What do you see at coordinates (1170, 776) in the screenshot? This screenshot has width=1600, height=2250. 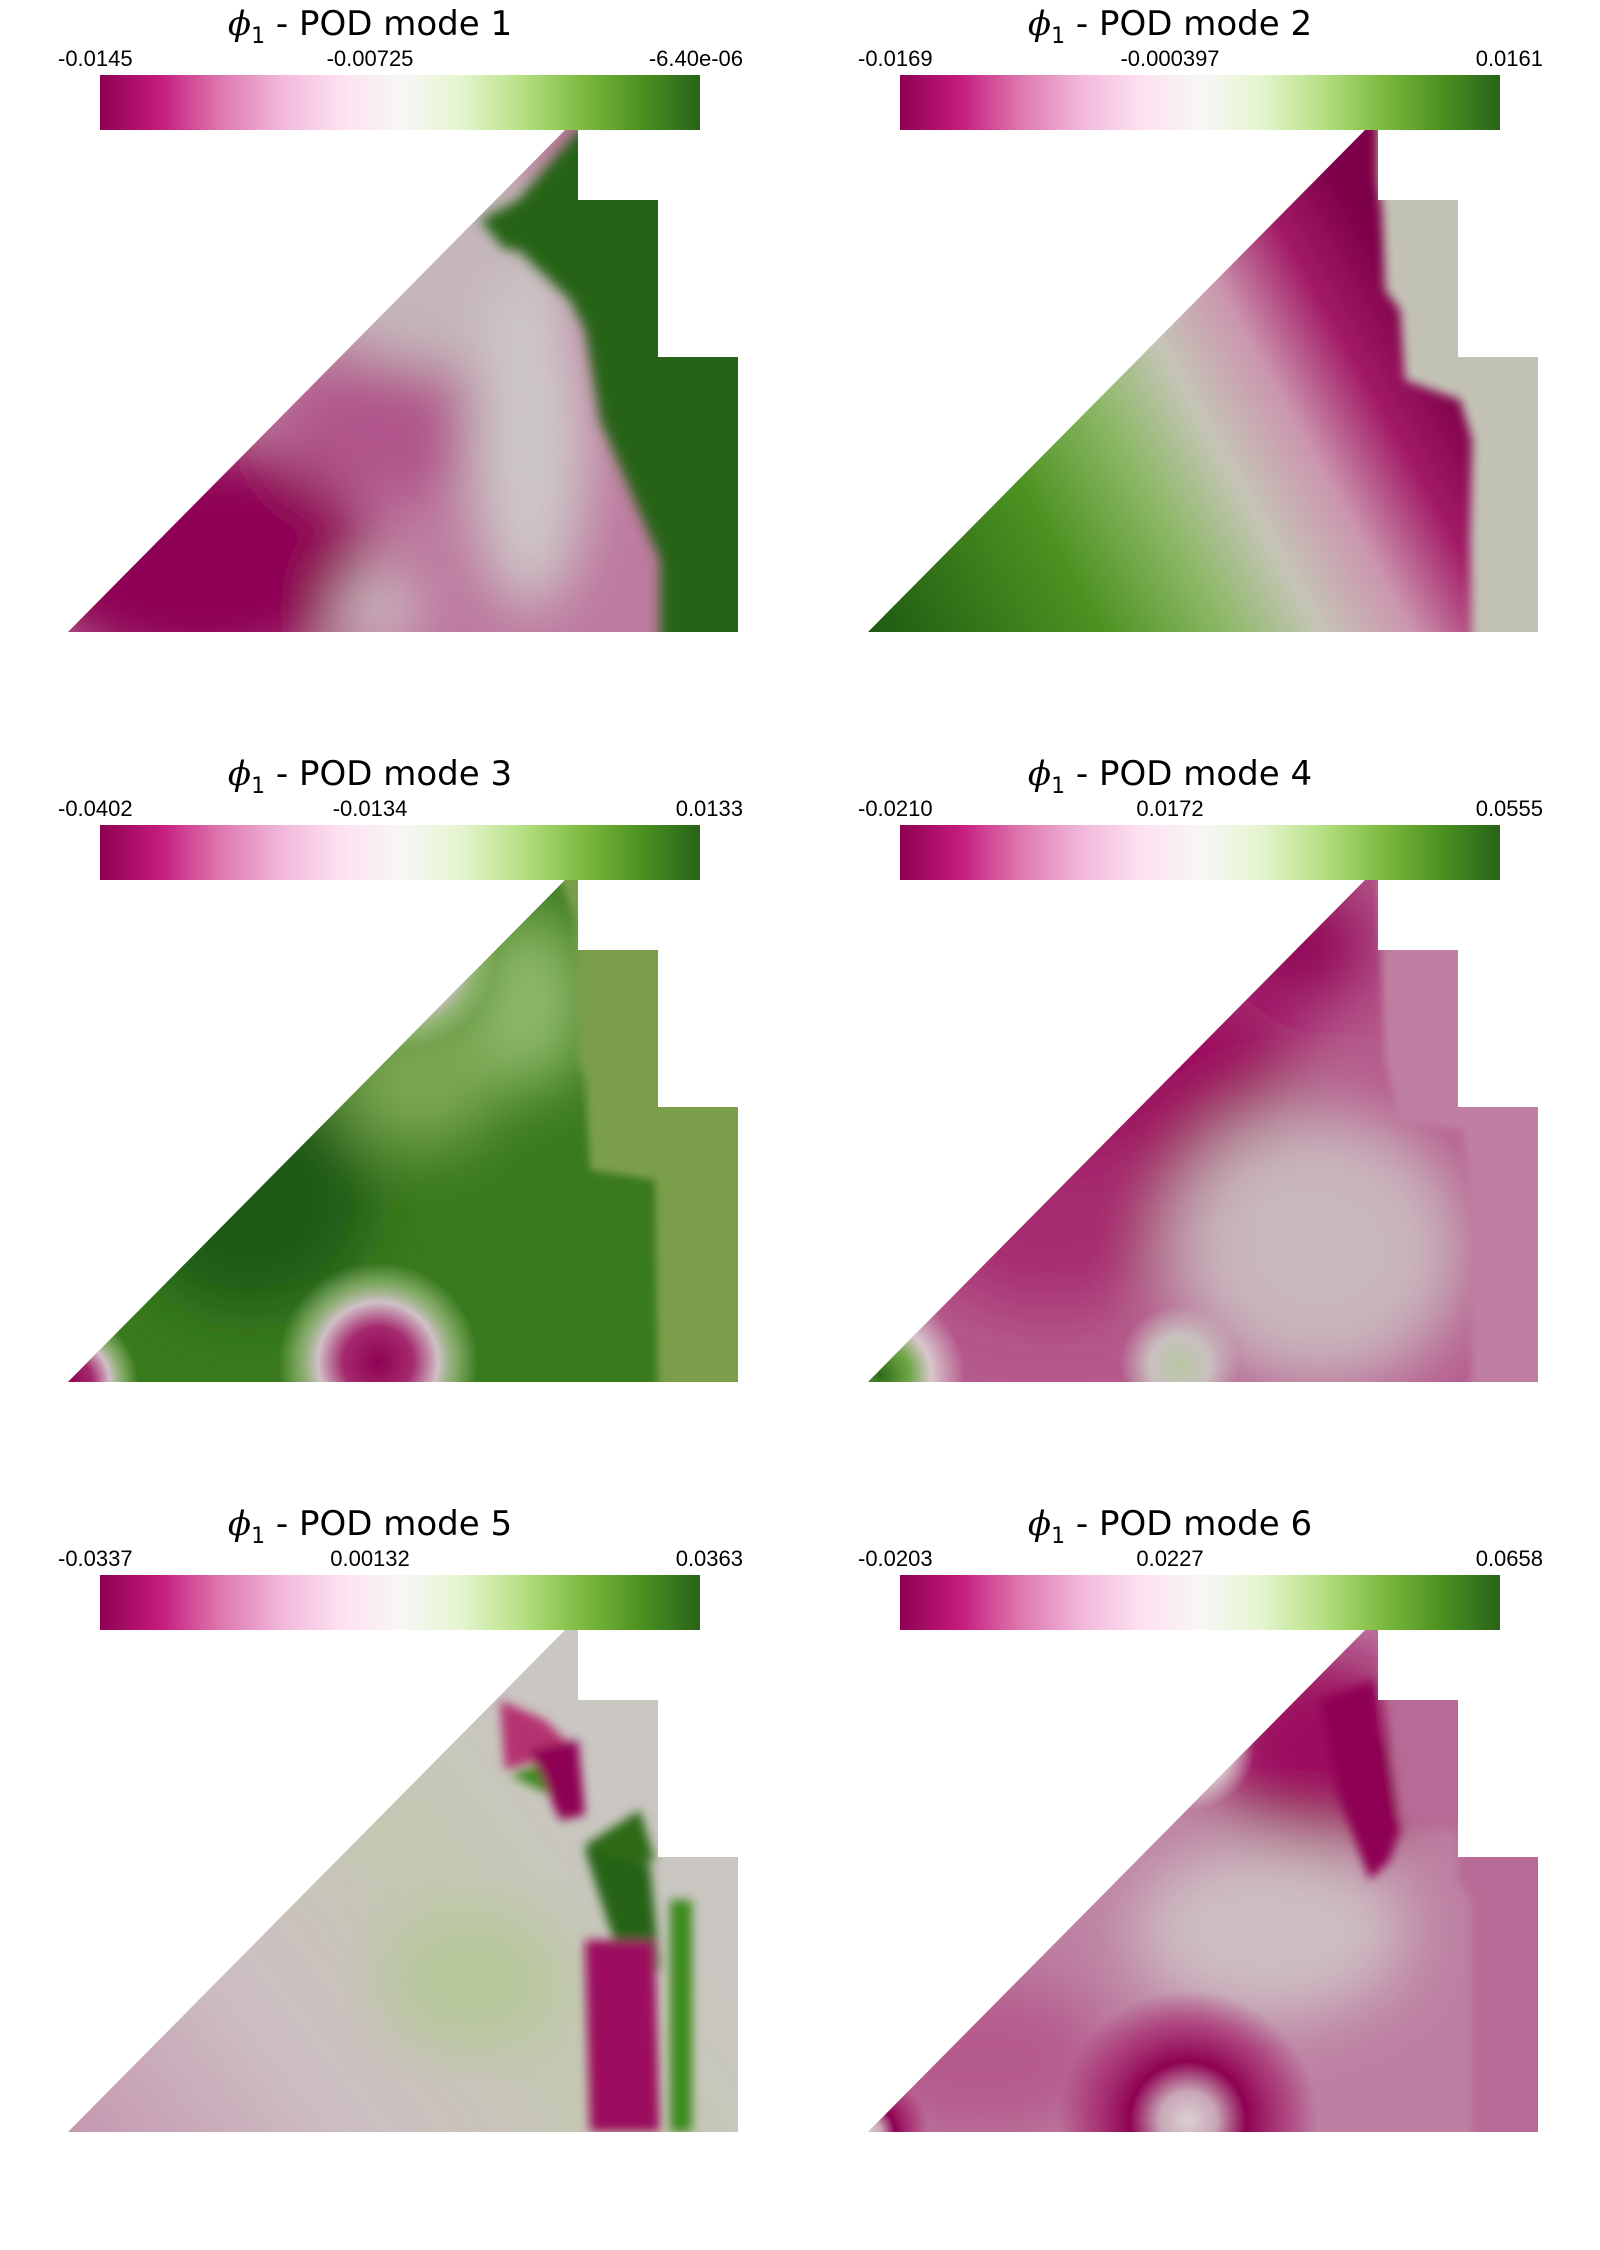 I see `panel-title: ϕ1 - POD mode 4` at bounding box center [1170, 776].